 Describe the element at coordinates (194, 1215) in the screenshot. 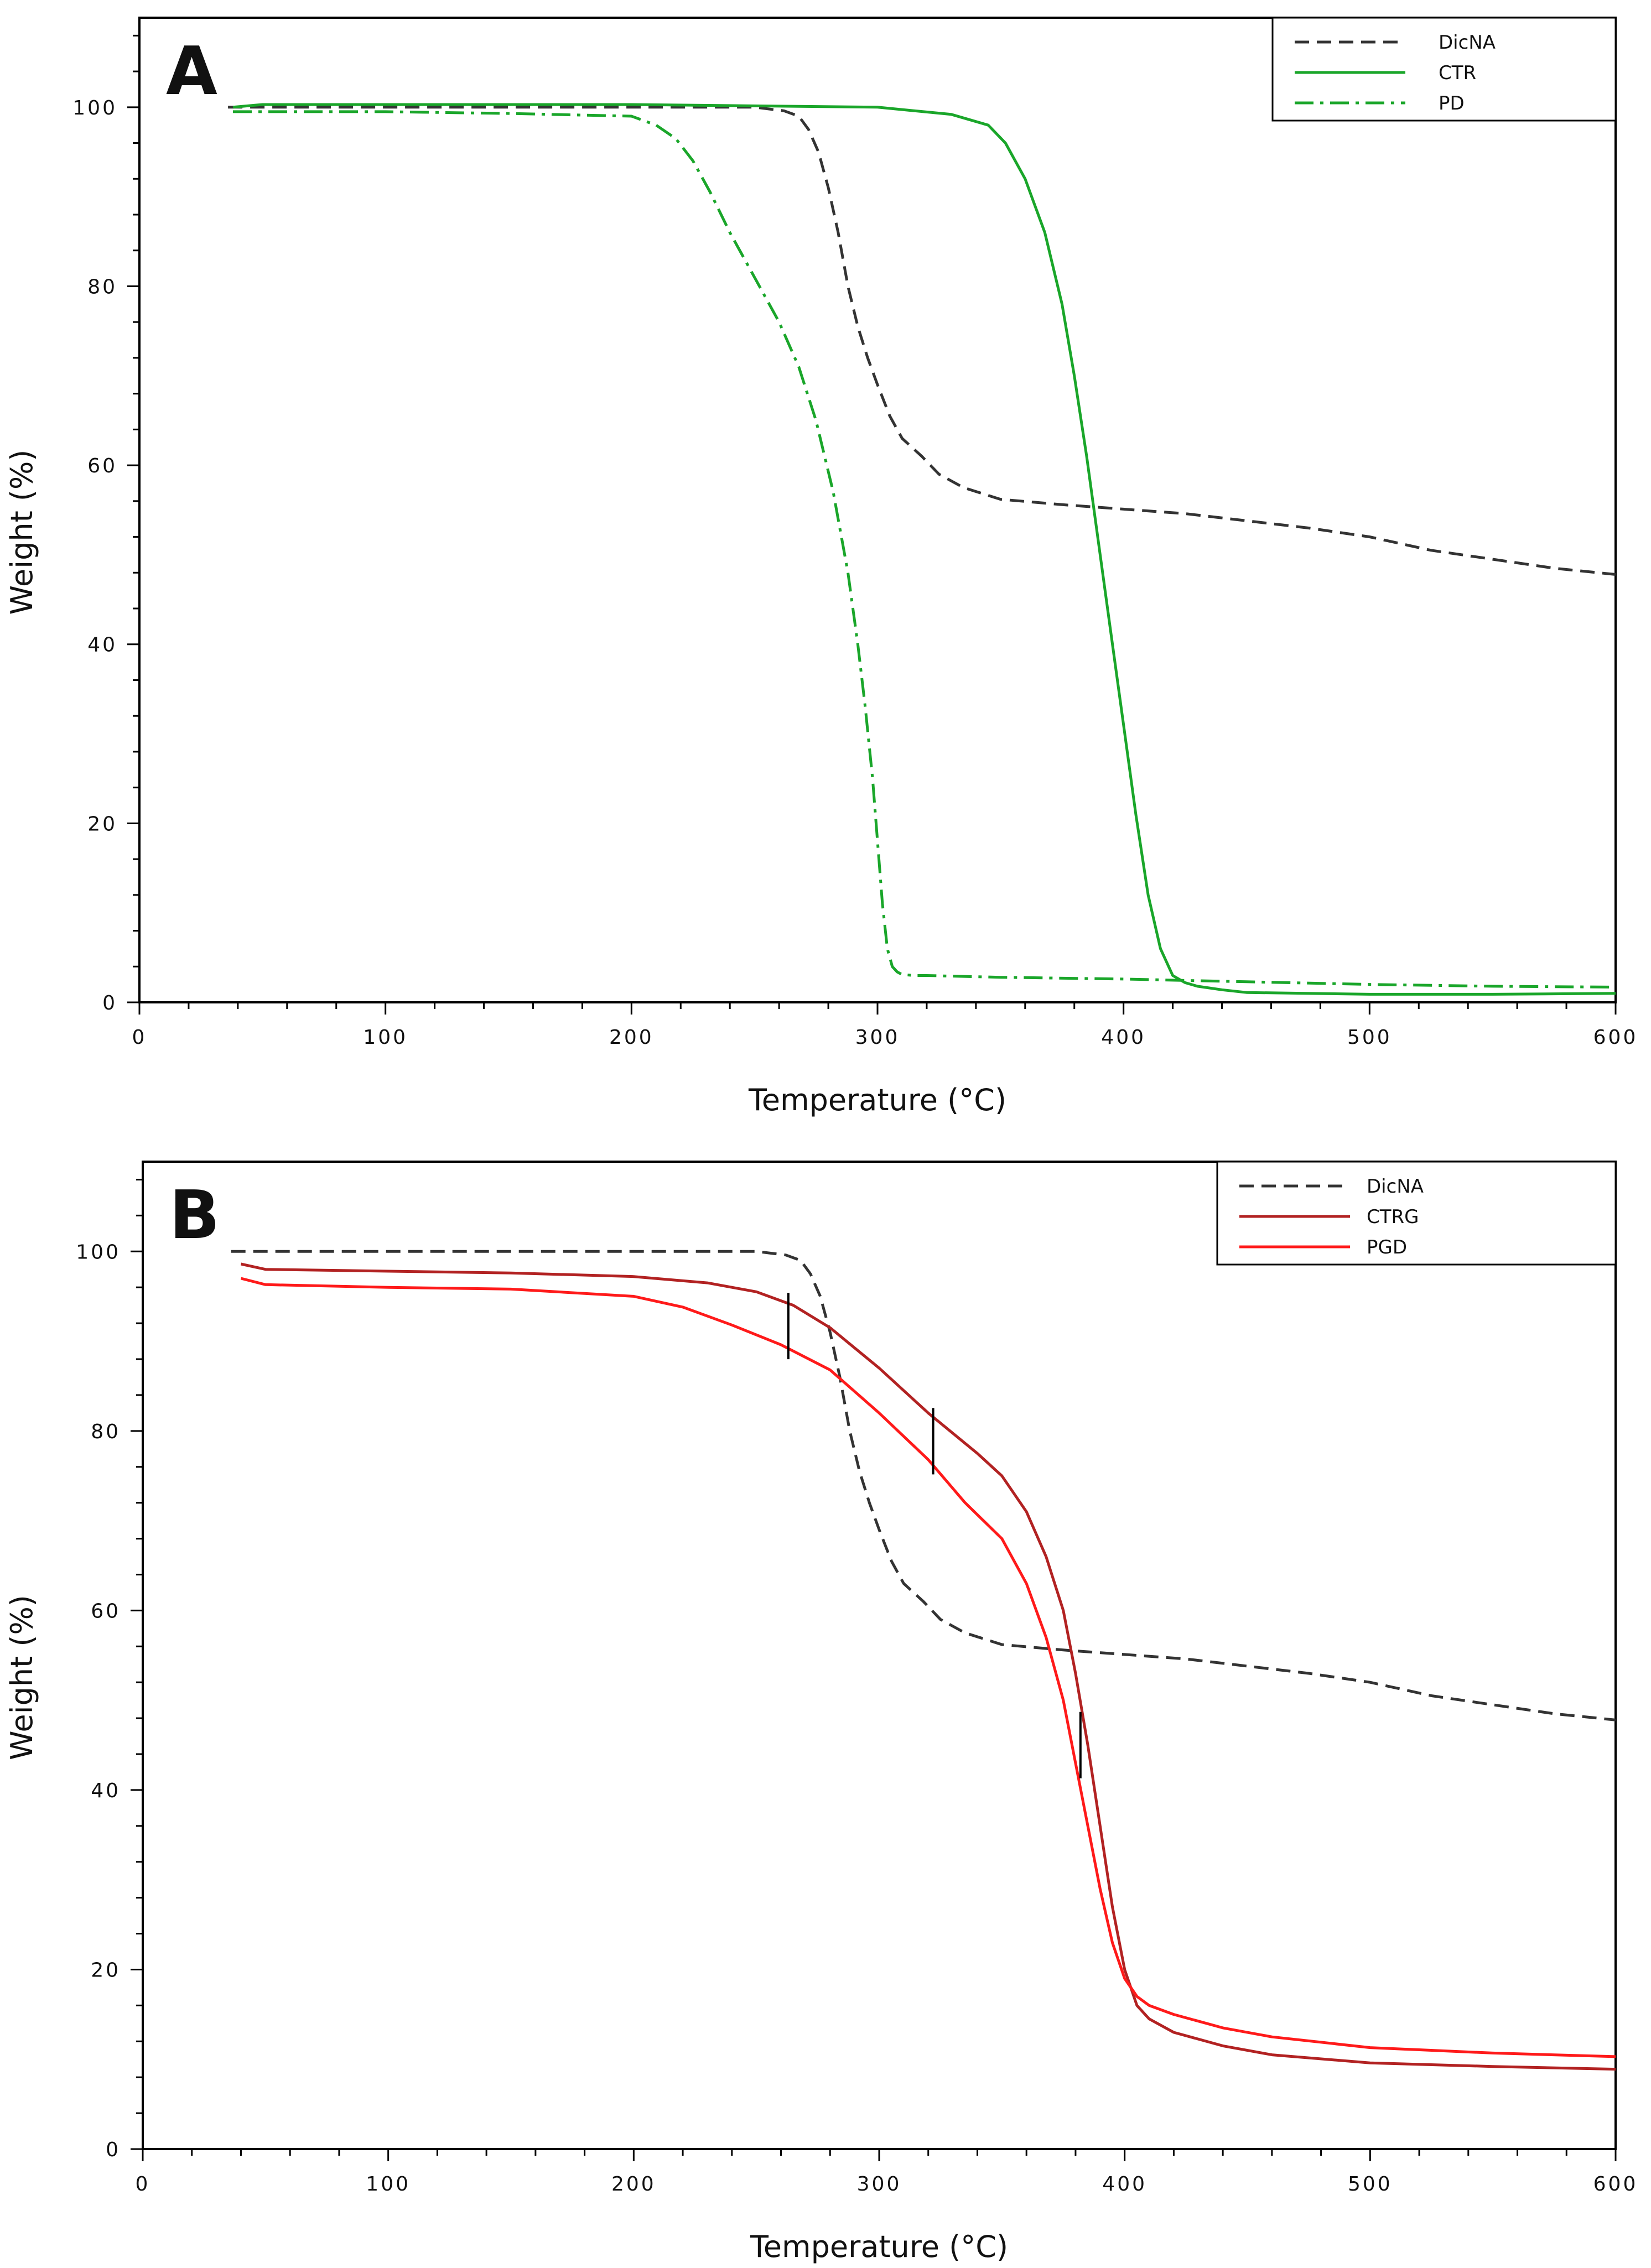

I see `panel-b-letter: B` at that location.